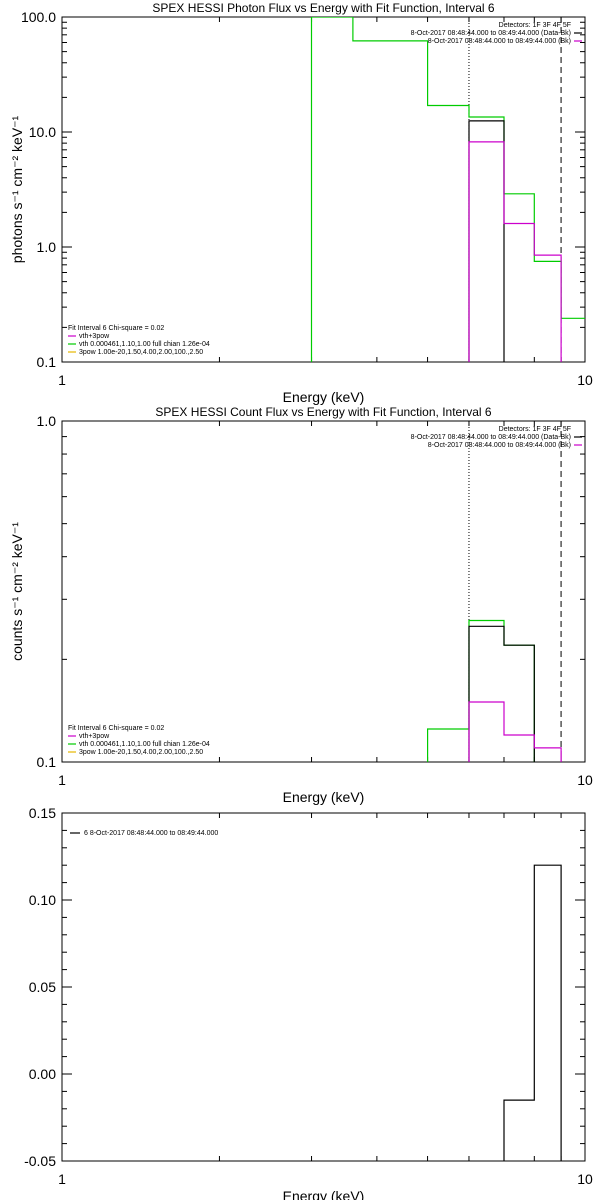 This screenshot has width=600, height=1200. Describe the element at coordinates (38, 17) in the screenshot. I see `y-tick-label: 100.0` at that location.